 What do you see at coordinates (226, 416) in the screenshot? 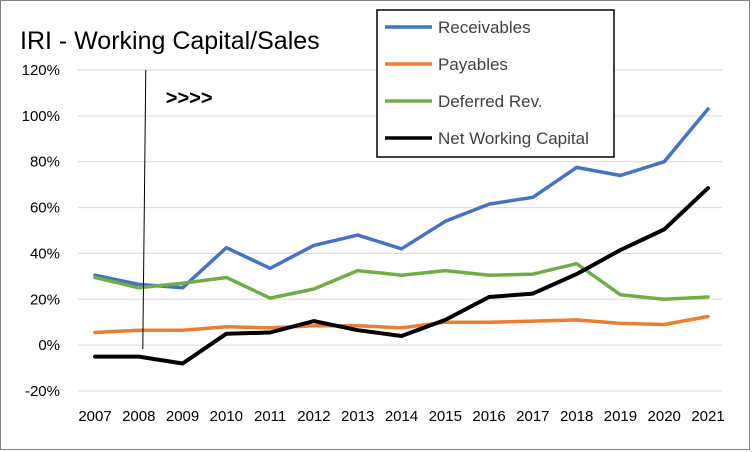
I see `x-tick-label: 2010` at bounding box center [226, 416].